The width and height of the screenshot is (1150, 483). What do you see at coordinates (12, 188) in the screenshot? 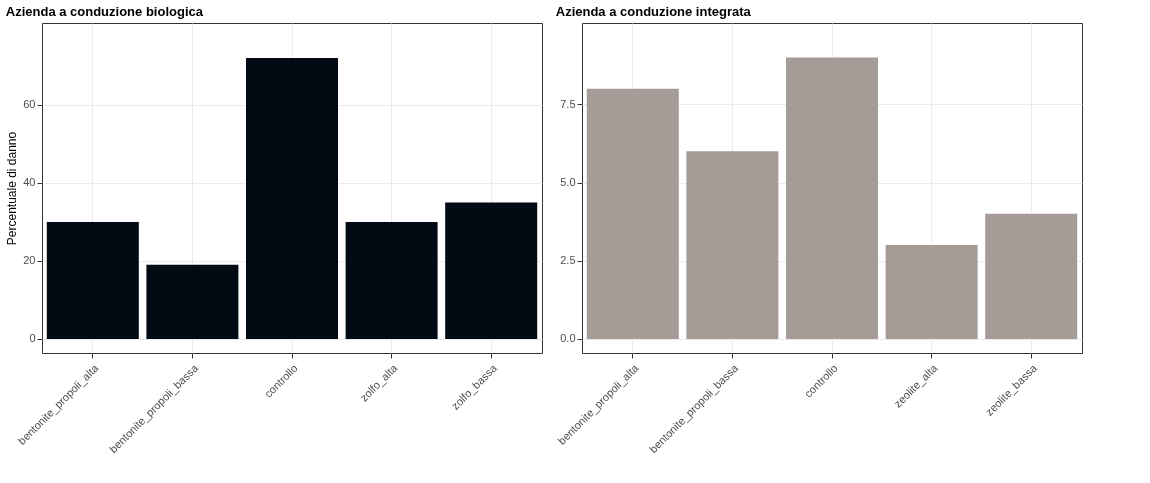
I see `y-axis-title: Percentuale di danno` at bounding box center [12, 188].